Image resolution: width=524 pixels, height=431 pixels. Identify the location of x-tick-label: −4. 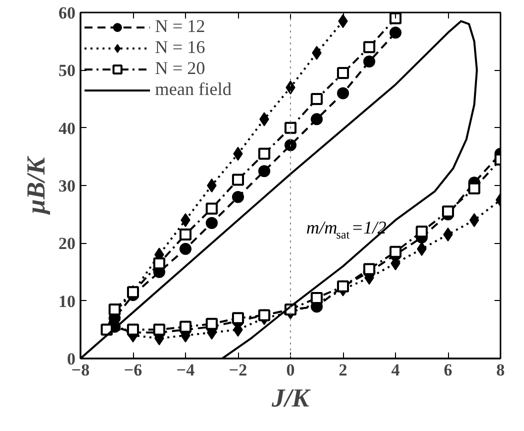
(186, 370).